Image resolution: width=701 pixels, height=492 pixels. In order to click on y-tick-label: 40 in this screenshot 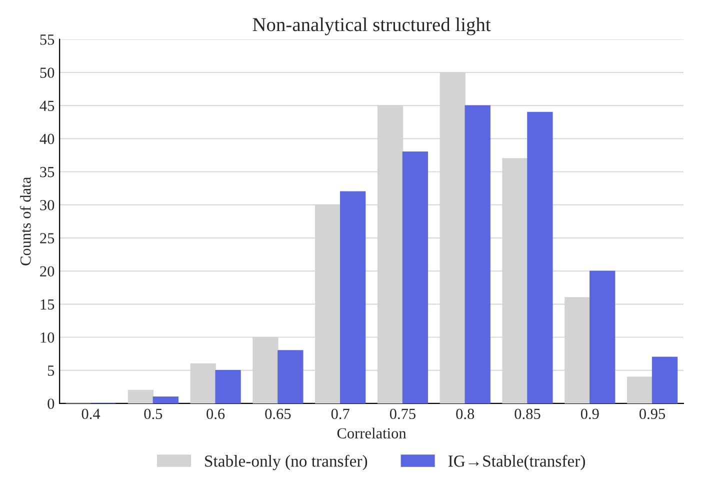, I will do `click(47, 139)`.